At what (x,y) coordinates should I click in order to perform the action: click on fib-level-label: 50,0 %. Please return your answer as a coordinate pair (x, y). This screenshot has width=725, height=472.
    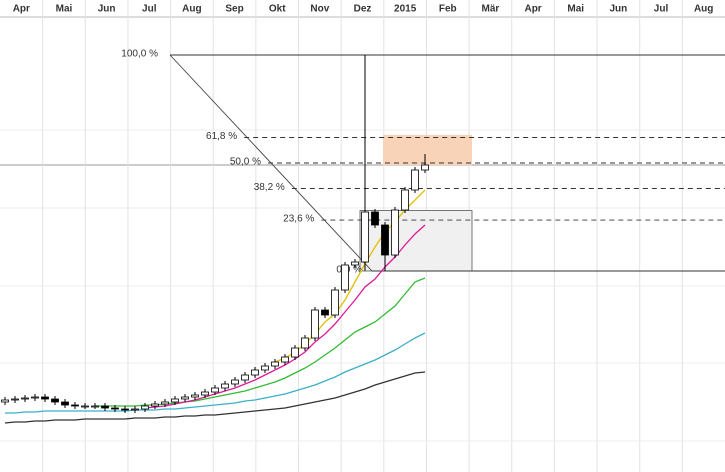
    Looking at the image, I should click on (245, 162).